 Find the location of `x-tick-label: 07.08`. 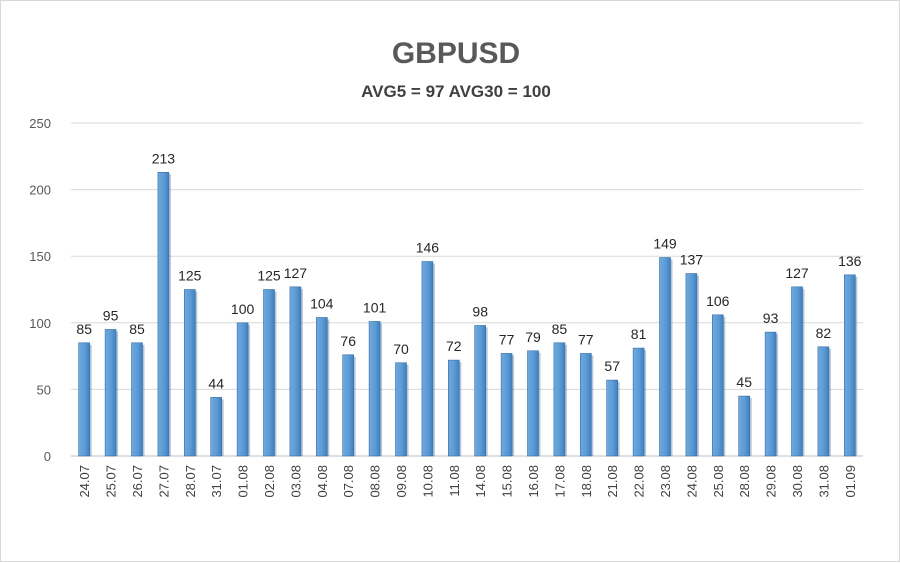

x-tick-label: 07.08 is located at coordinates (348, 481).